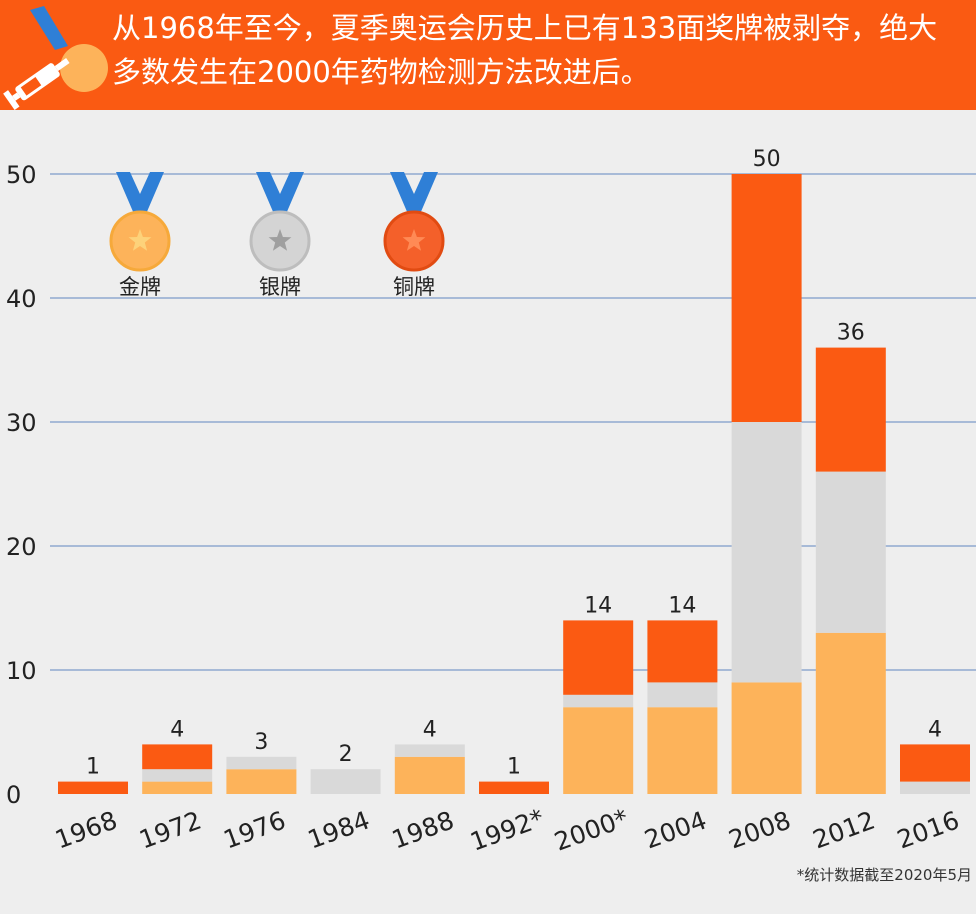 Image resolution: width=976 pixels, height=914 pixels. Describe the element at coordinates (423, 830) in the screenshot. I see `x-tick-label: 1988` at that location.